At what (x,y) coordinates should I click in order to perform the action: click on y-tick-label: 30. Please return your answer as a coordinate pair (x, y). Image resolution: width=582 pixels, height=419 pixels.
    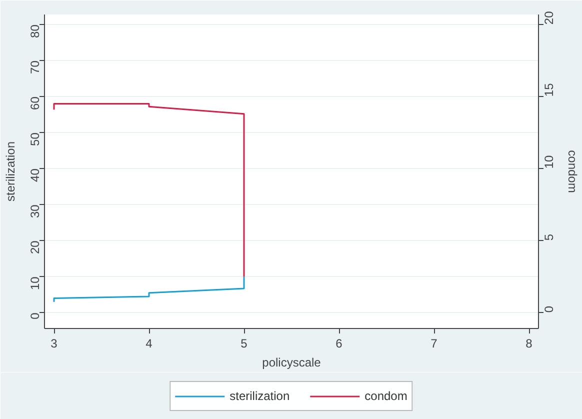
    Looking at the image, I should click on (35, 211).